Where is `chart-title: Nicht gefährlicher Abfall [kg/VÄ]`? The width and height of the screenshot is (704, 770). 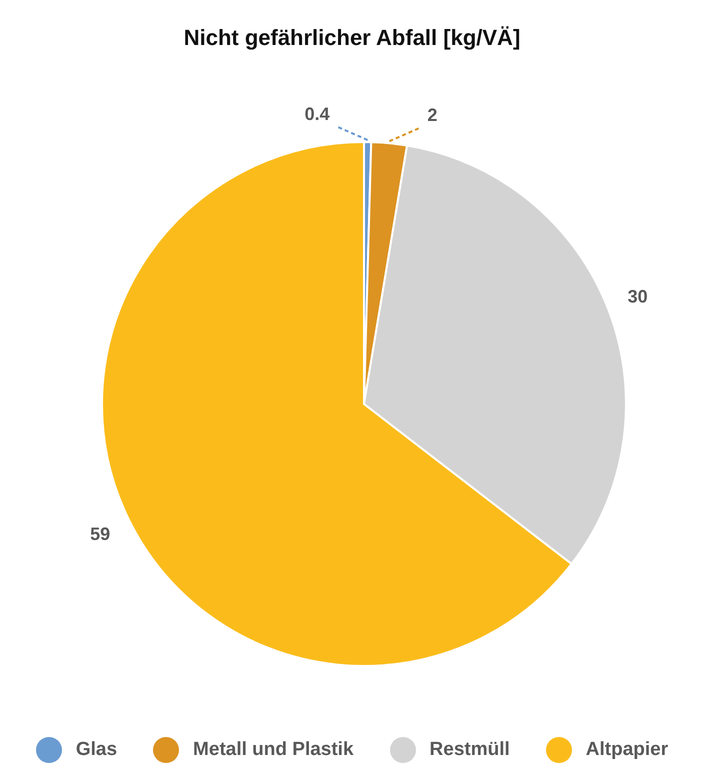
chart-title: Nicht gefährlicher Abfall [kg/VÄ] is located at coordinates (352, 38).